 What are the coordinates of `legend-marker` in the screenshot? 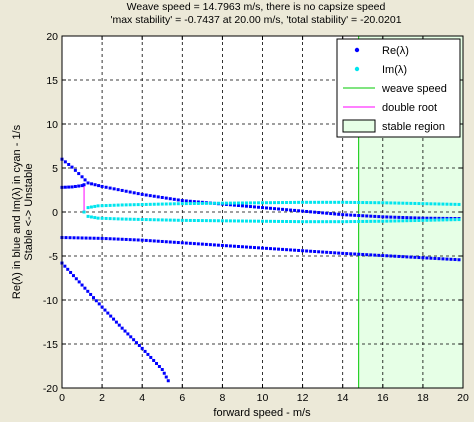 It's located at (357, 69).